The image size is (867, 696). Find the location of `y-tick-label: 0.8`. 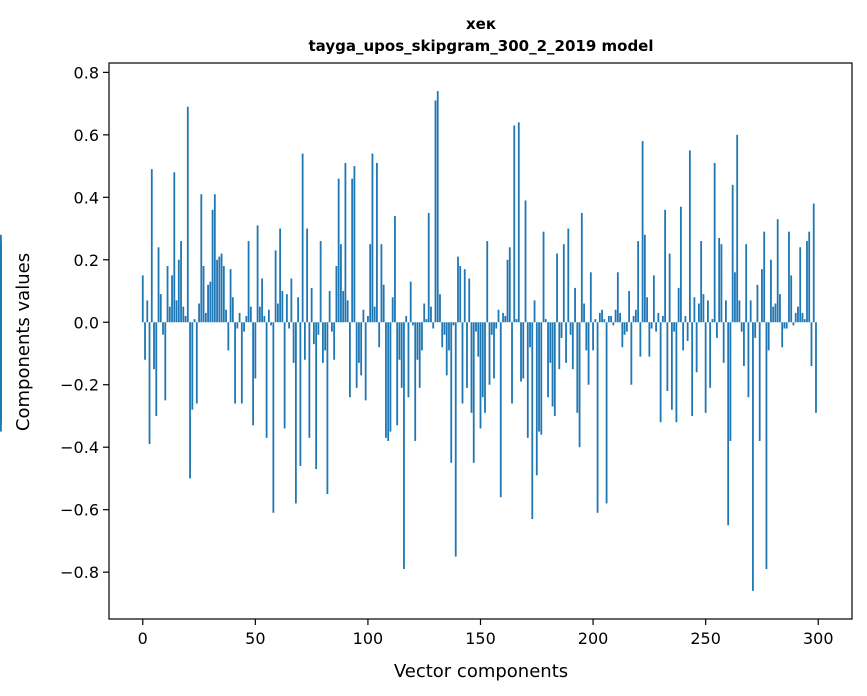

y-tick-label: 0.8 is located at coordinates (86, 72).